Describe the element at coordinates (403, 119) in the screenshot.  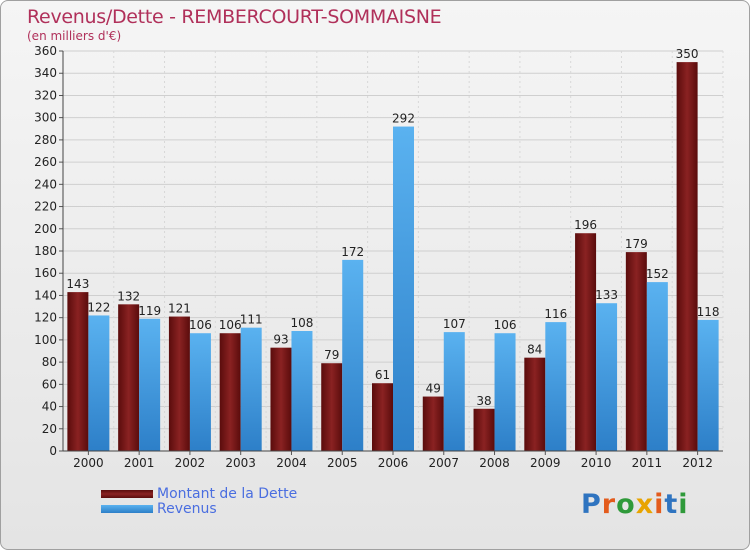
I see `value-label-revenue: 292` at that location.